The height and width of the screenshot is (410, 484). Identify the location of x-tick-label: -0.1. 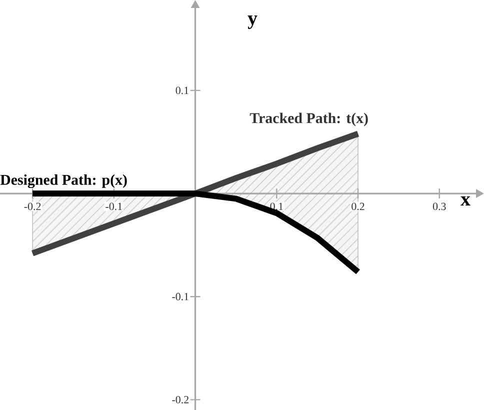
(114, 206).